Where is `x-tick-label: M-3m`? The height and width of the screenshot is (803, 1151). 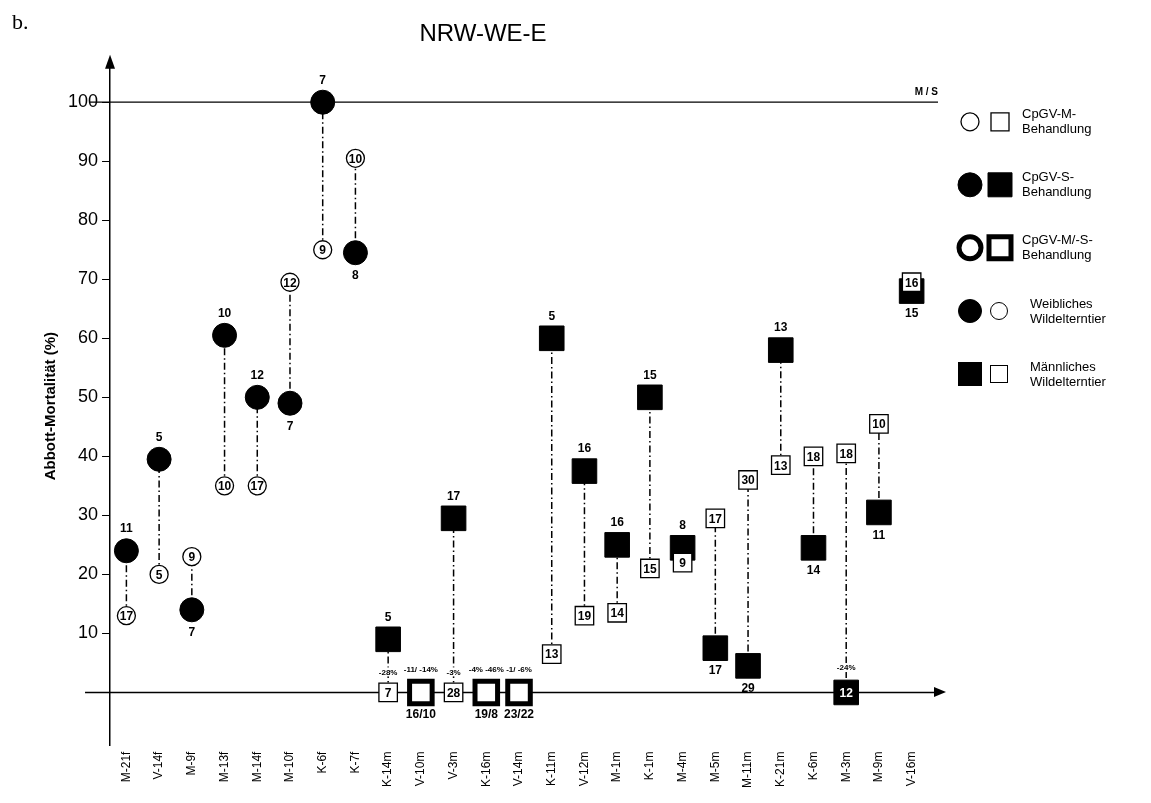 x-tick-label: M-3m is located at coordinates (845, 767).